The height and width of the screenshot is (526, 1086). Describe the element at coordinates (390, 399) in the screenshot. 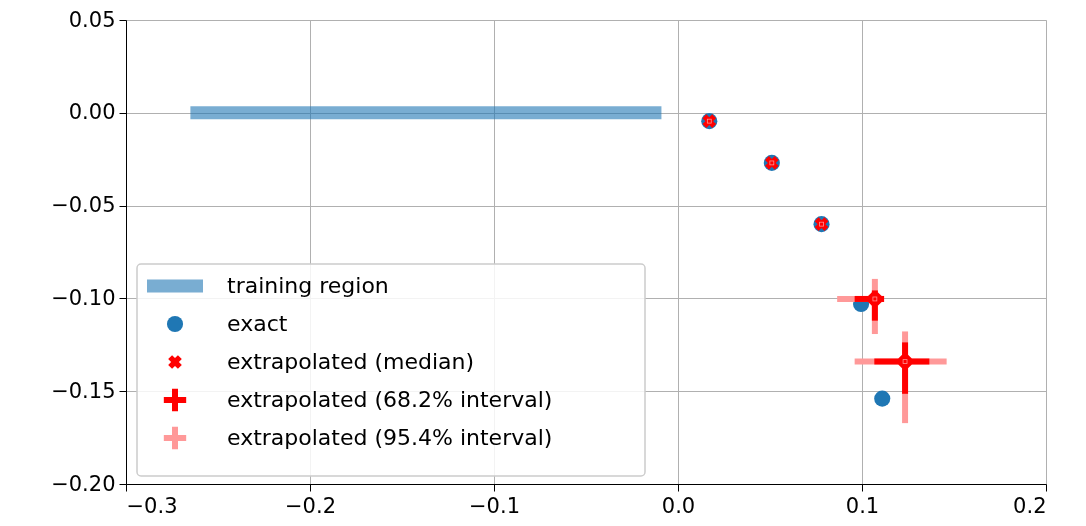

I see `legend-label: extrapolated (68.2% interval)` at that location.